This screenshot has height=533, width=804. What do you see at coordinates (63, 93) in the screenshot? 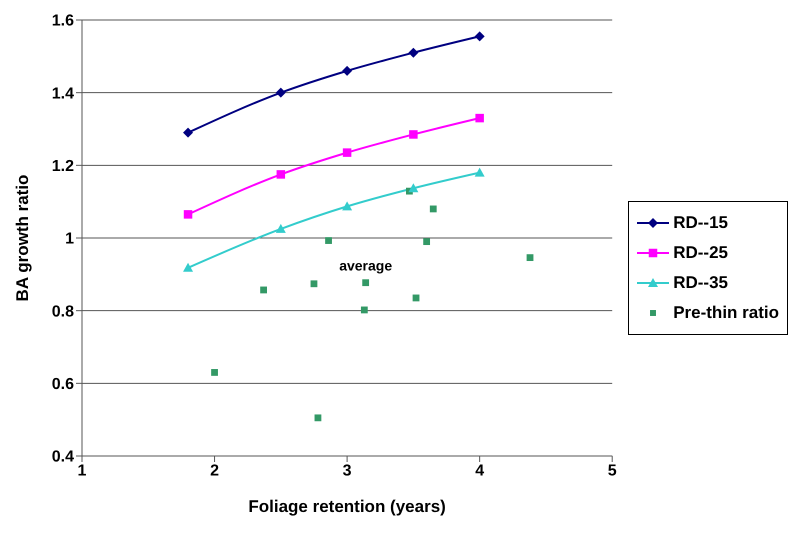
I see `y-tick-label: 1.4` at bounding box center [63, 93].